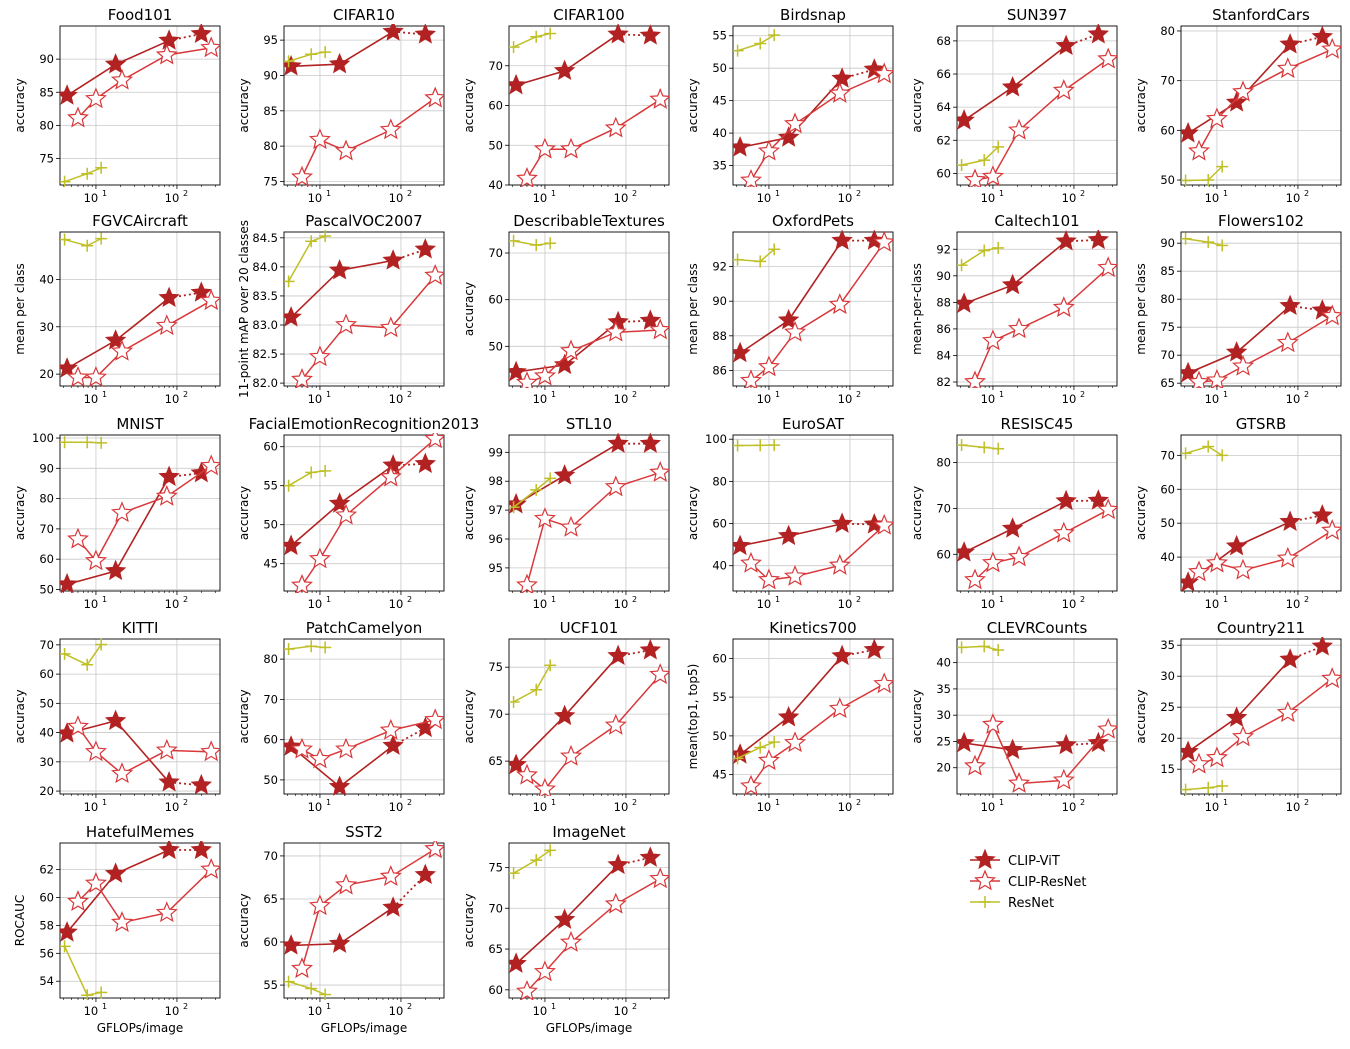  I want to click on y-tick-label: 88, so click(719, 336).